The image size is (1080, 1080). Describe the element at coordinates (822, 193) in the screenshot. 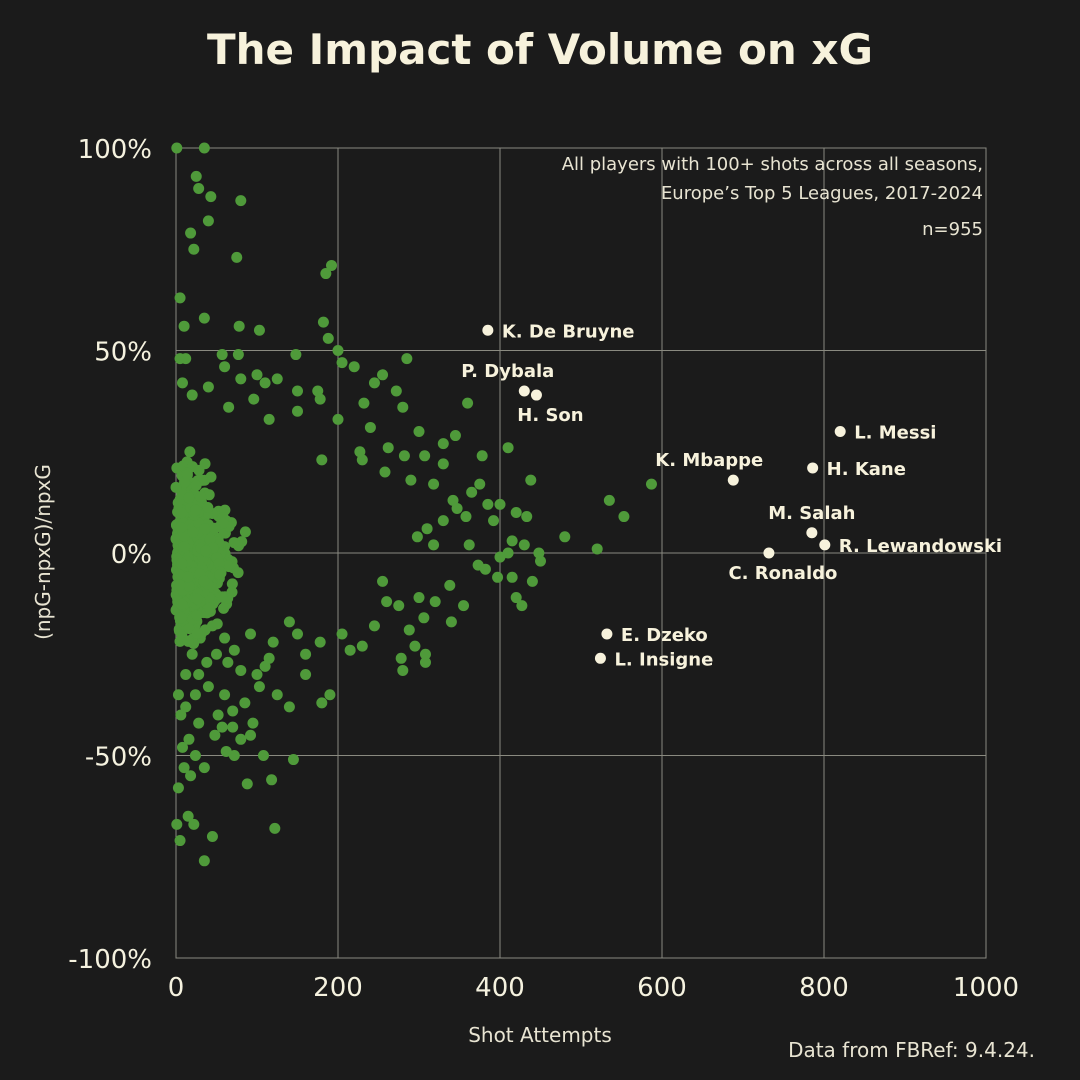

I see `annotation-line-2: Europe’s Top 5 Leagues, 2017-2024` at that location.